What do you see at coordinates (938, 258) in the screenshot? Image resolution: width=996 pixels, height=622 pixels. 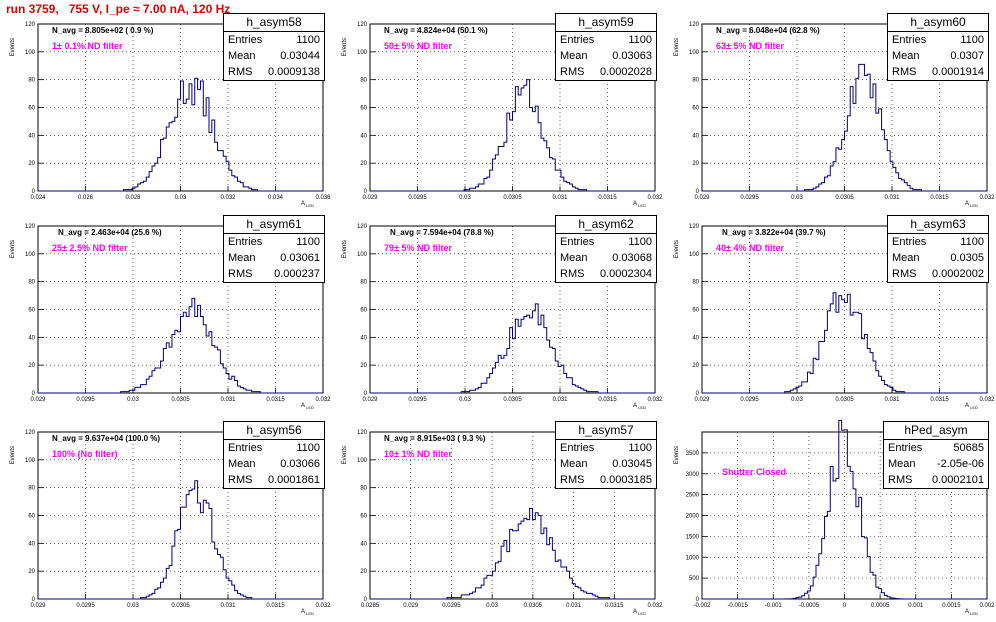 I see `stats-row-mean: Mean 0.0305` at bounding box center [938, 258].